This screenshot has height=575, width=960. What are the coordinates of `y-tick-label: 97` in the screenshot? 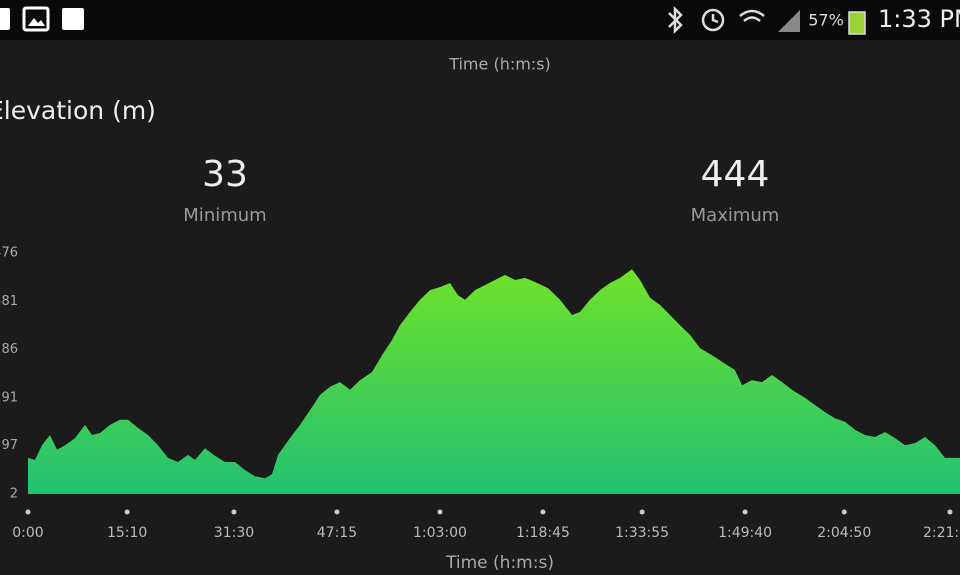 It's located at (9, 445).